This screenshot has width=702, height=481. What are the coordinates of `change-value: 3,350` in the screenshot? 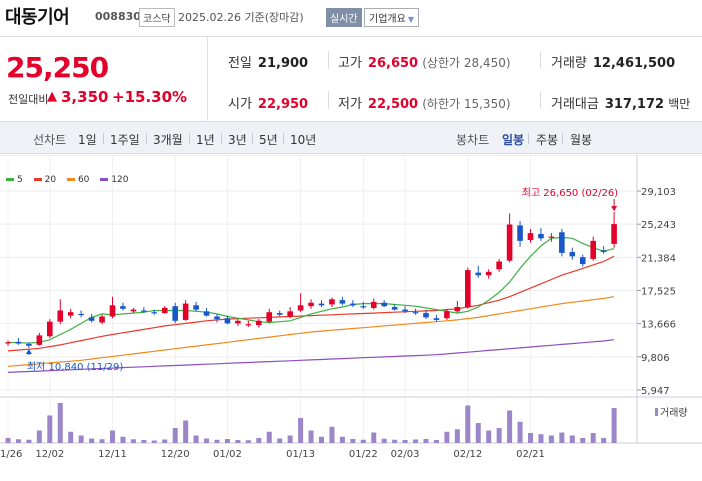 It's located at (85, 97).